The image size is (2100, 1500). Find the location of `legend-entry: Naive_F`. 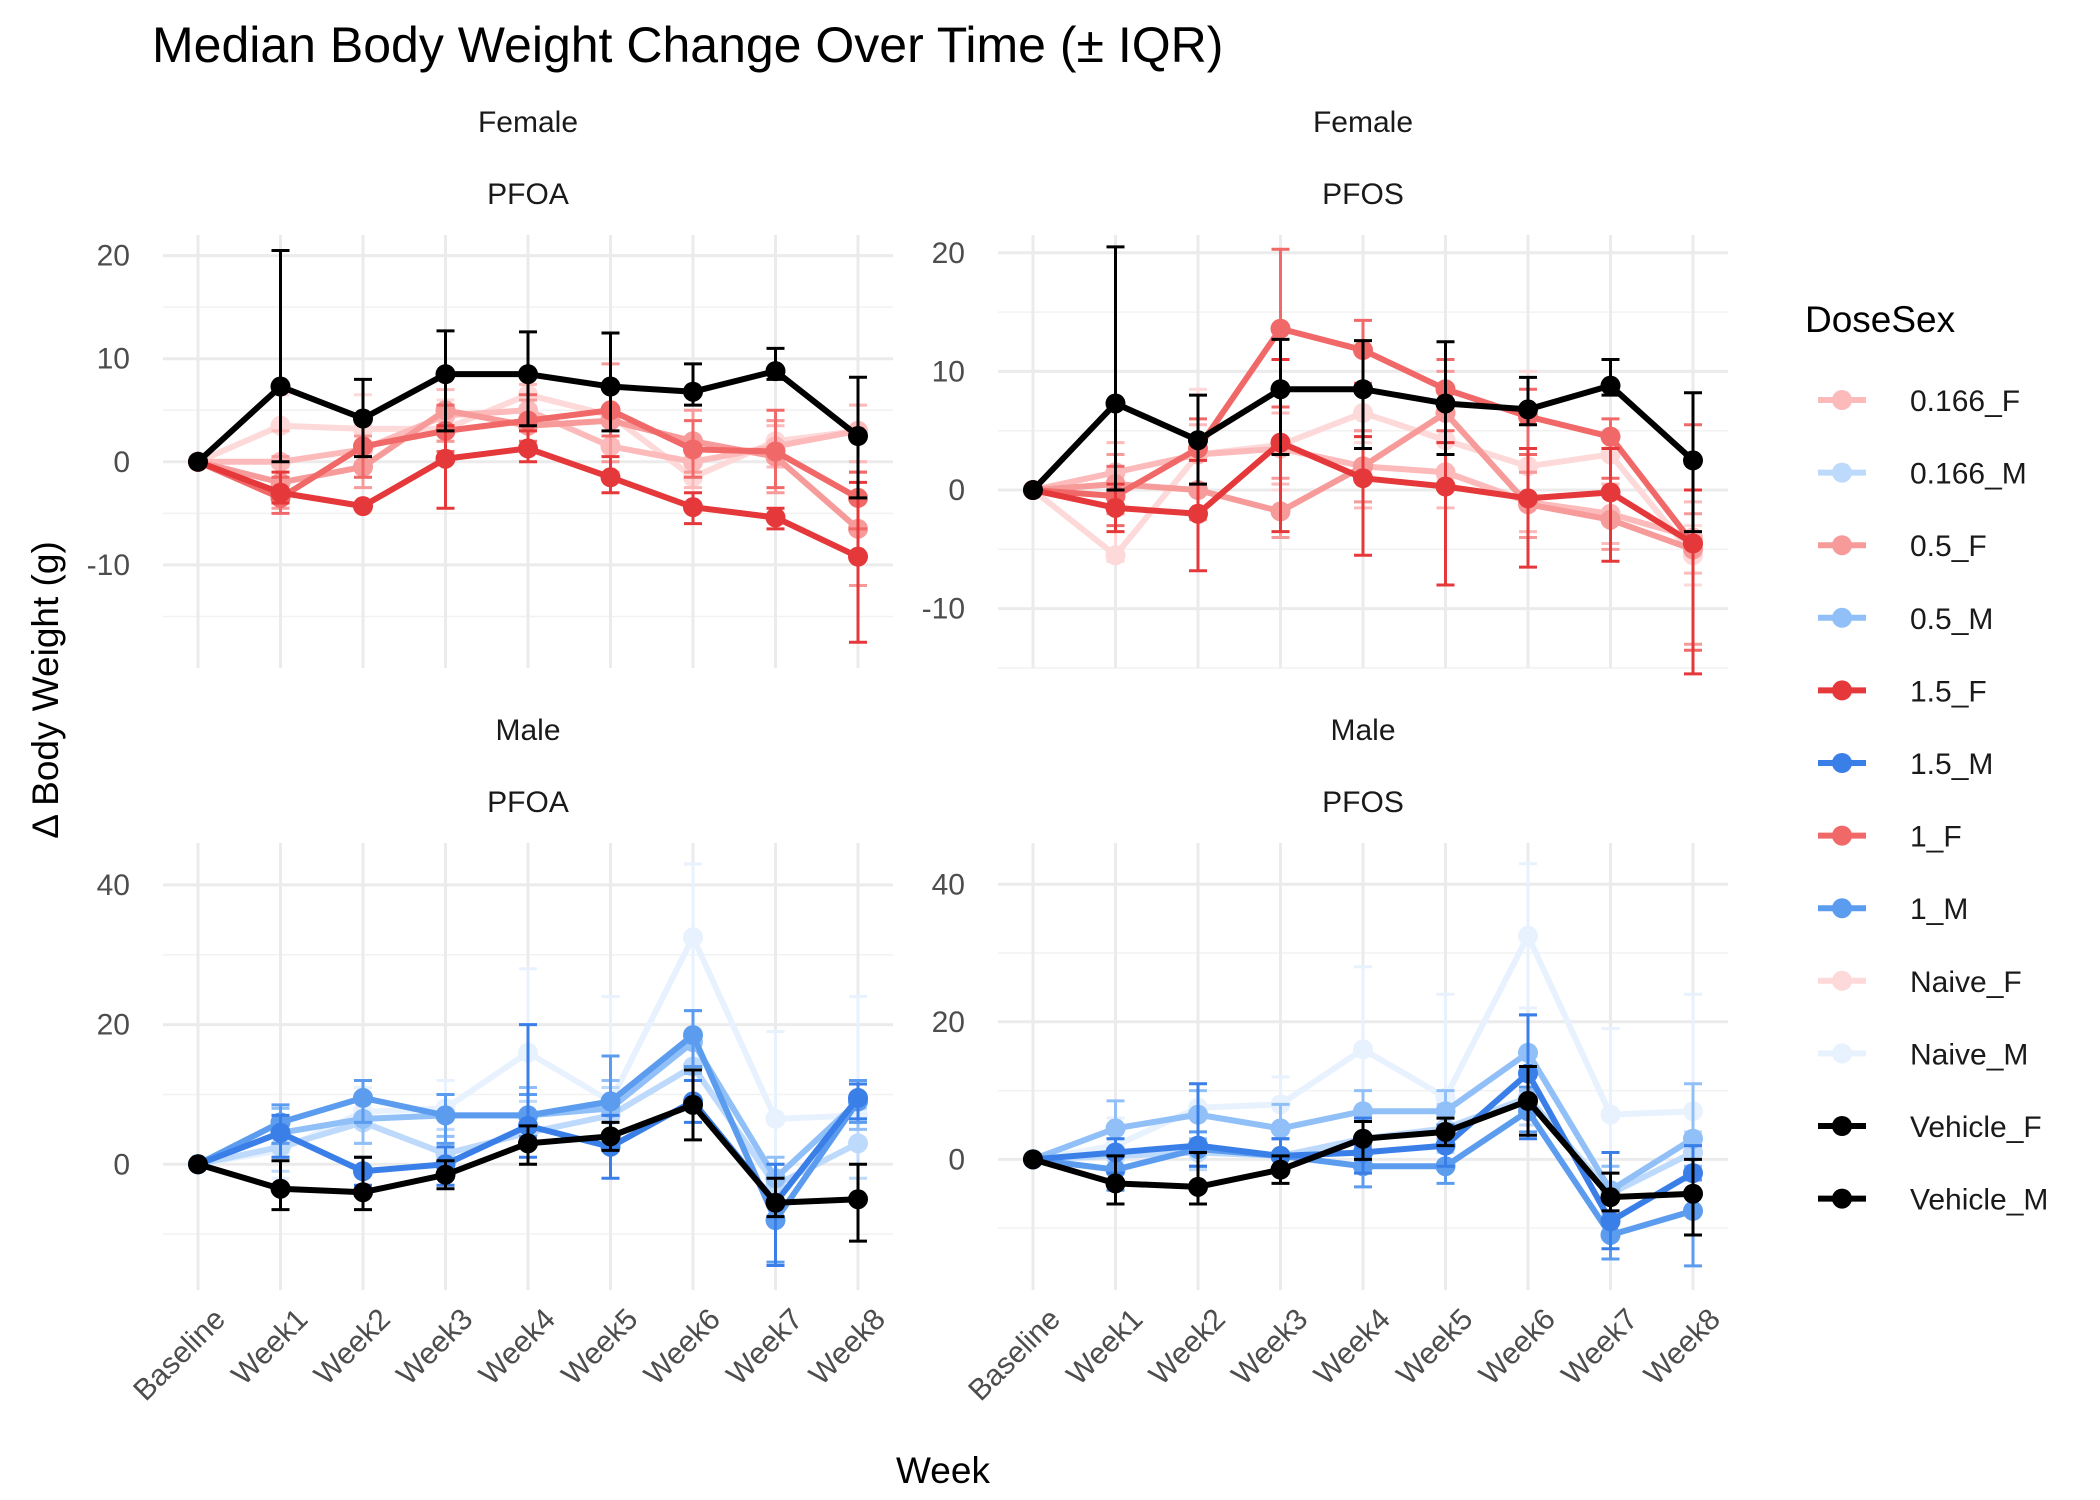

legend-entry: Naive_F is located at coordinates (1920, 982).